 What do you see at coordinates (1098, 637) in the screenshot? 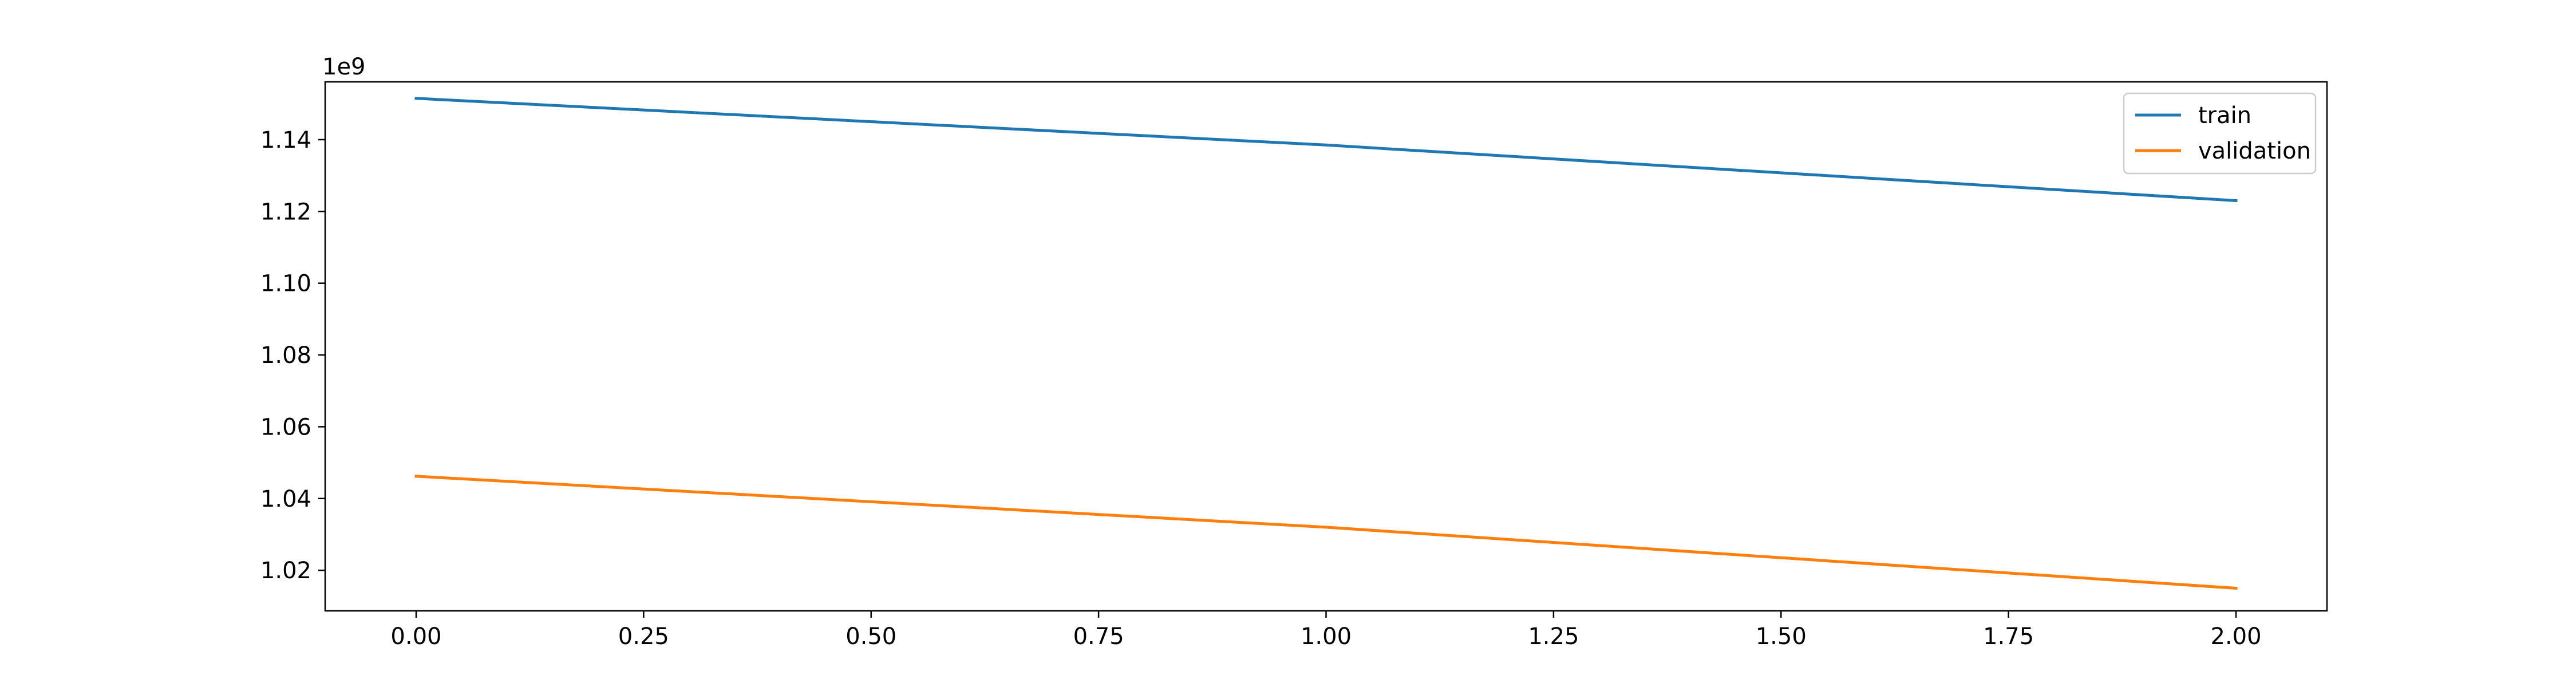
I see `x-tick-label: 0.75` at bounding box center [1098, 637].